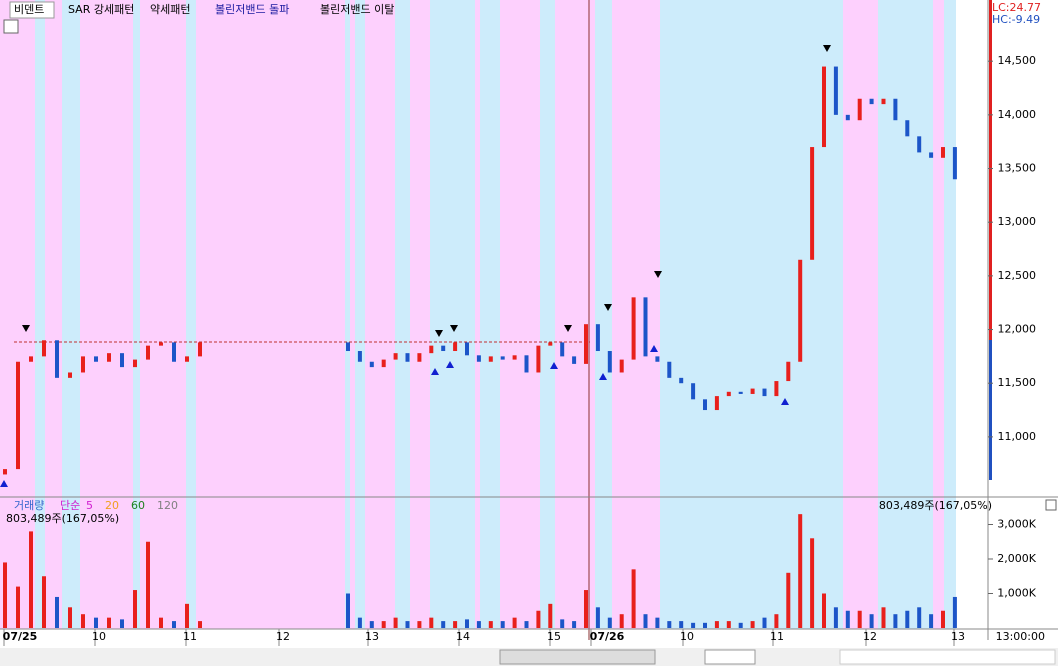 Image resolution: width=1058 pixels, height=670 pixels. I want to click on title-box, so click(32, 10).